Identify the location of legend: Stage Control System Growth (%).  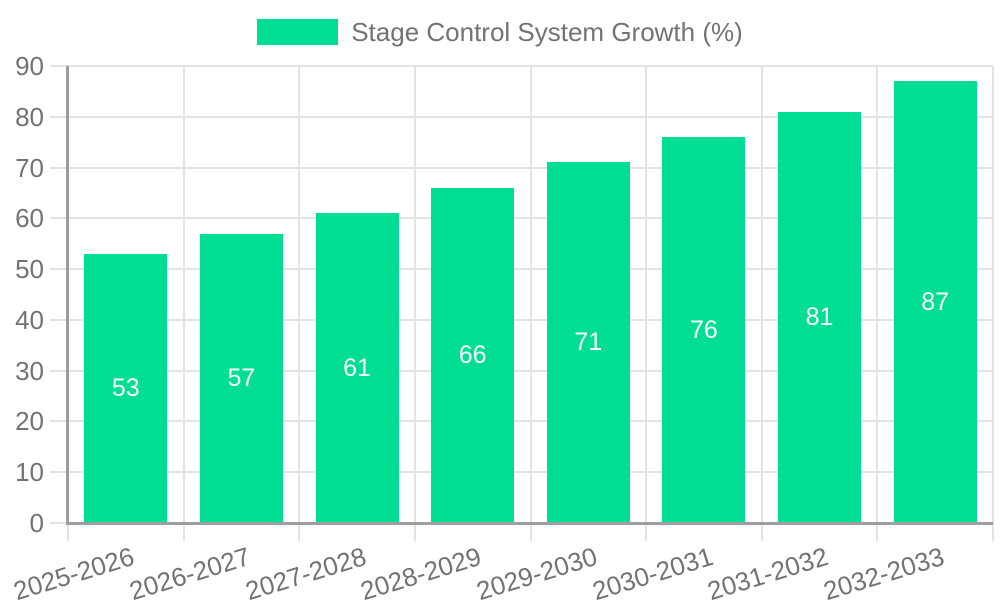
(500, 32).